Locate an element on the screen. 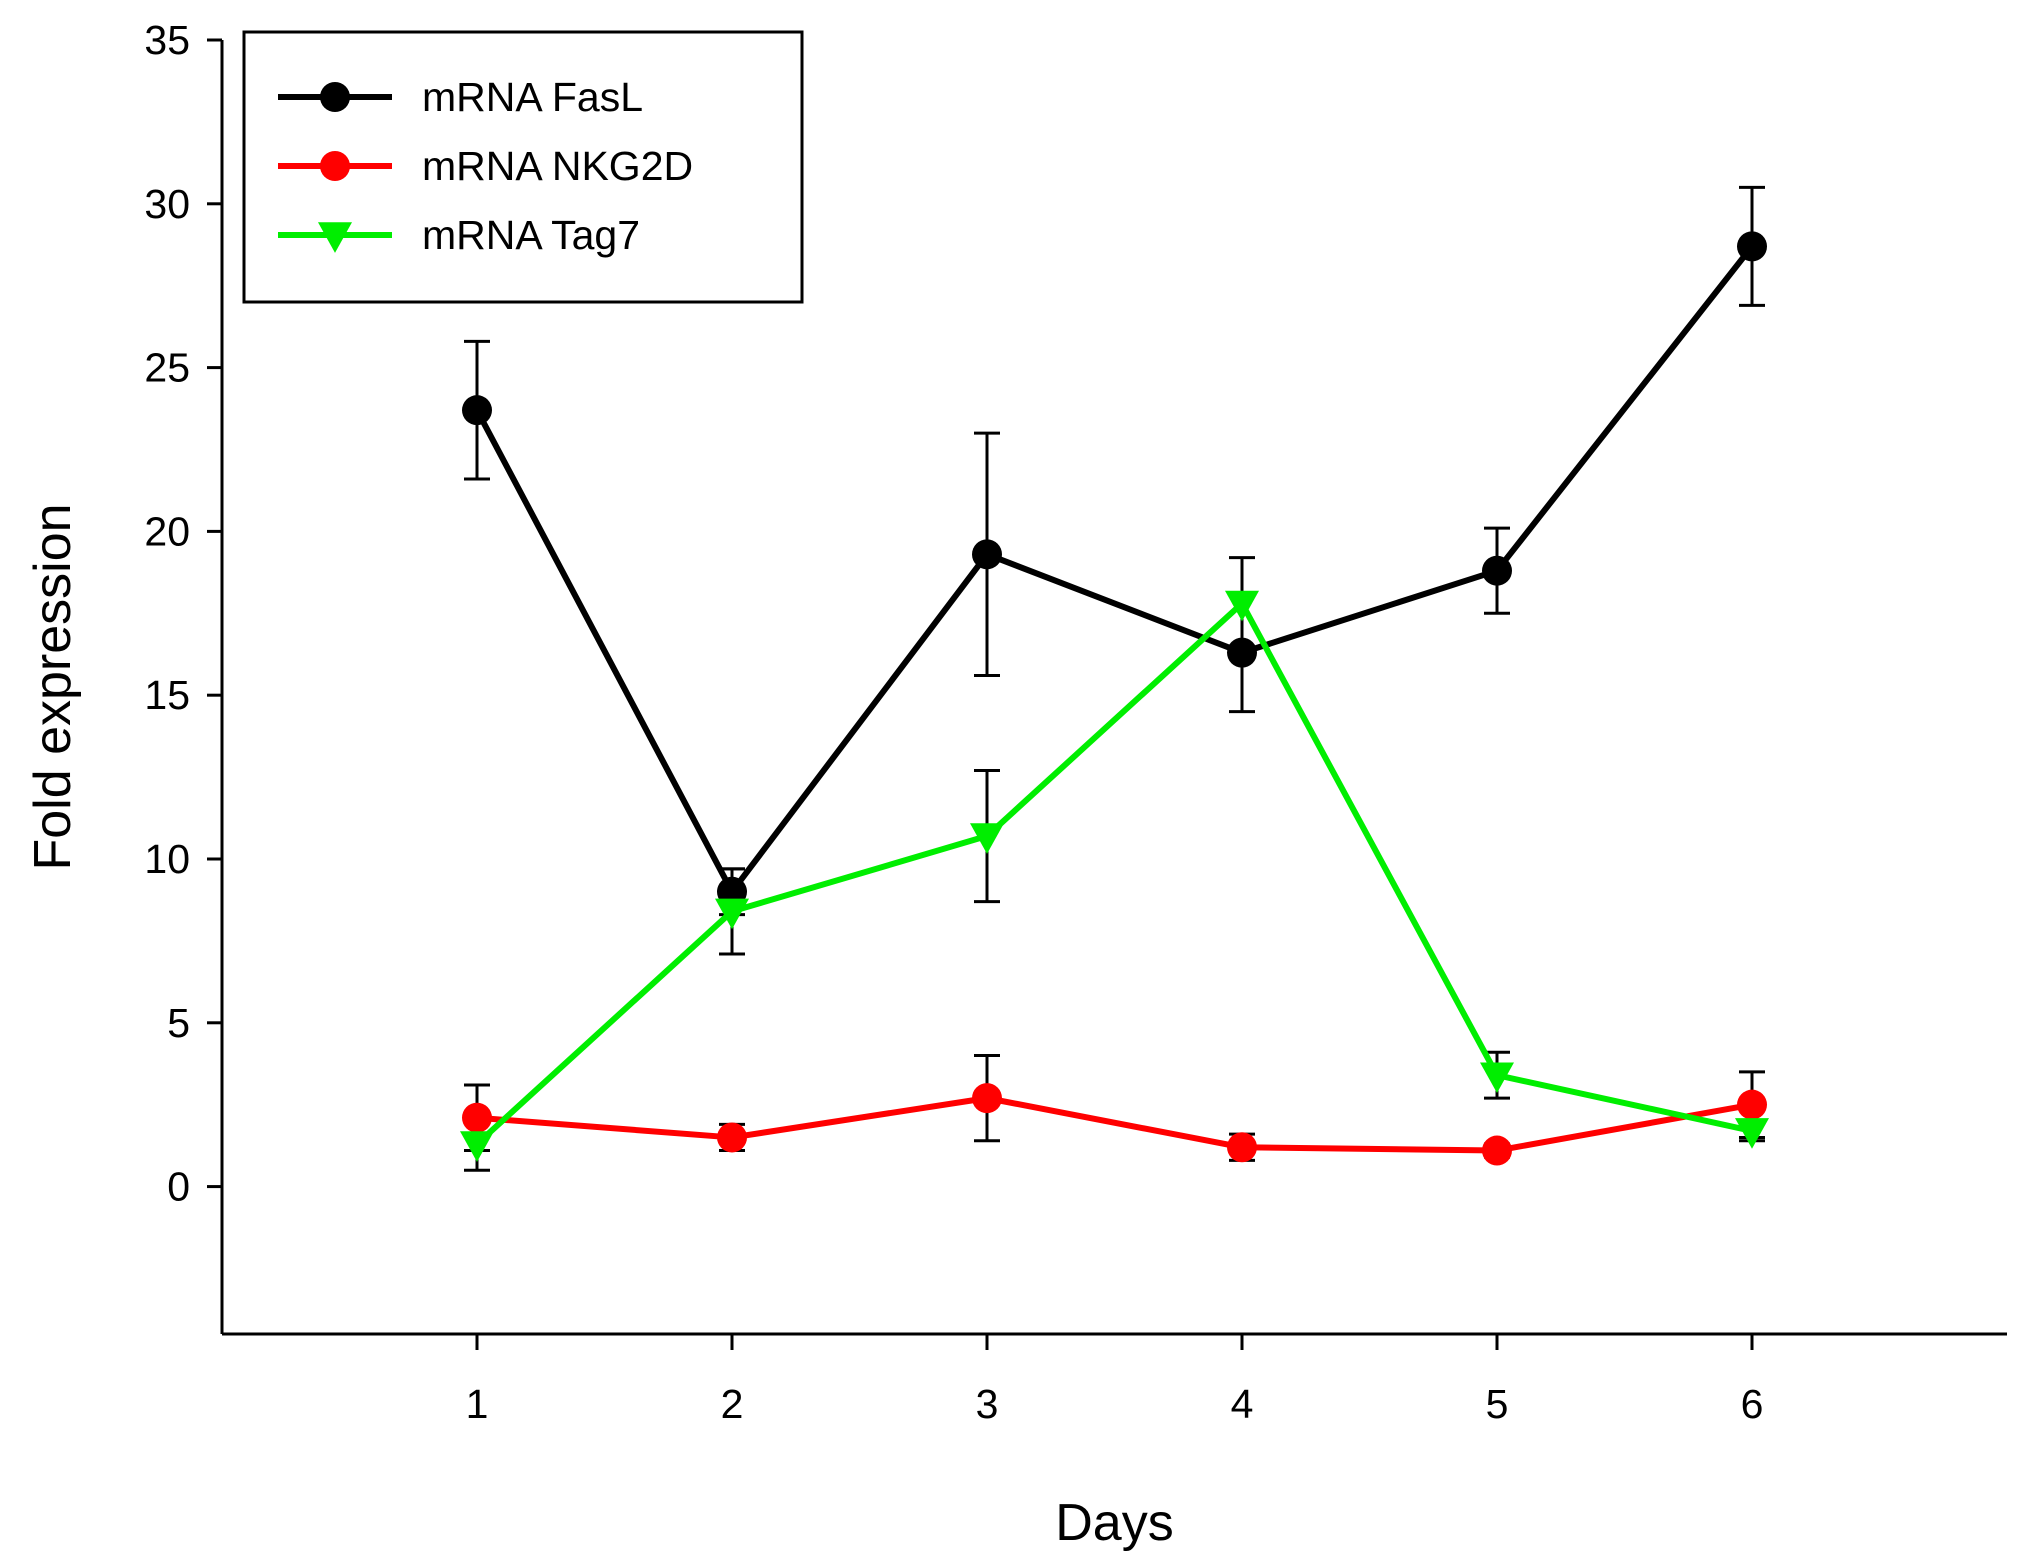 This screenshot has width=2033, height=1564. x-tick-label: 1 is located at coordinates (477, 1404).